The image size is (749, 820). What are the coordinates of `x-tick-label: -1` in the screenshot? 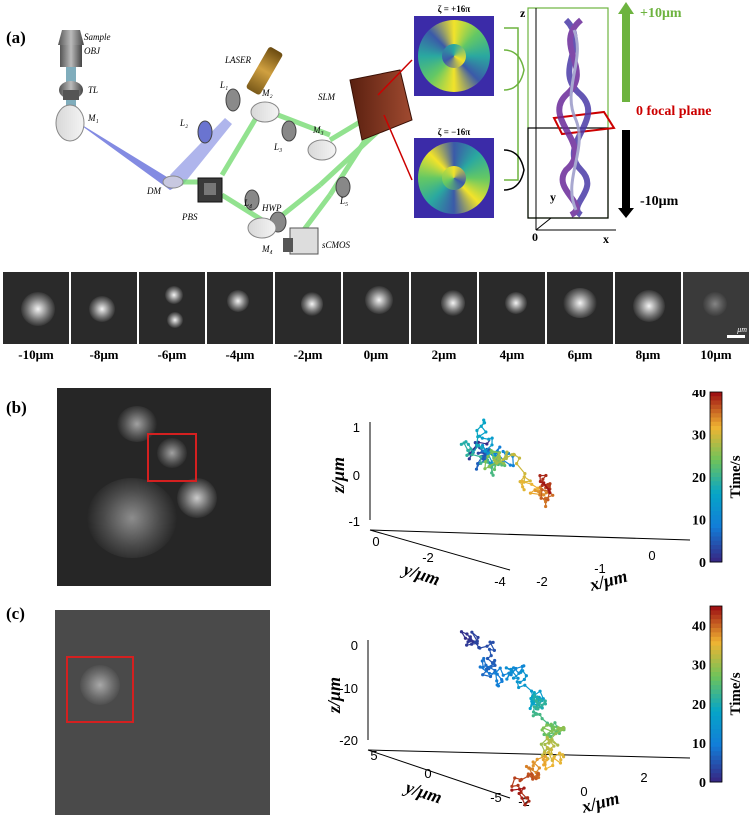 It's located at (600, 568).